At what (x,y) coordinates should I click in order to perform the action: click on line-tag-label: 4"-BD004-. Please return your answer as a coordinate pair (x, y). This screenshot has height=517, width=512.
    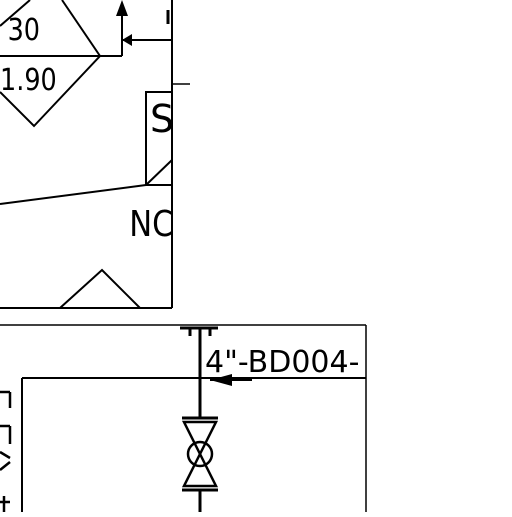
    Looking at the image, I should click on (282, 362).